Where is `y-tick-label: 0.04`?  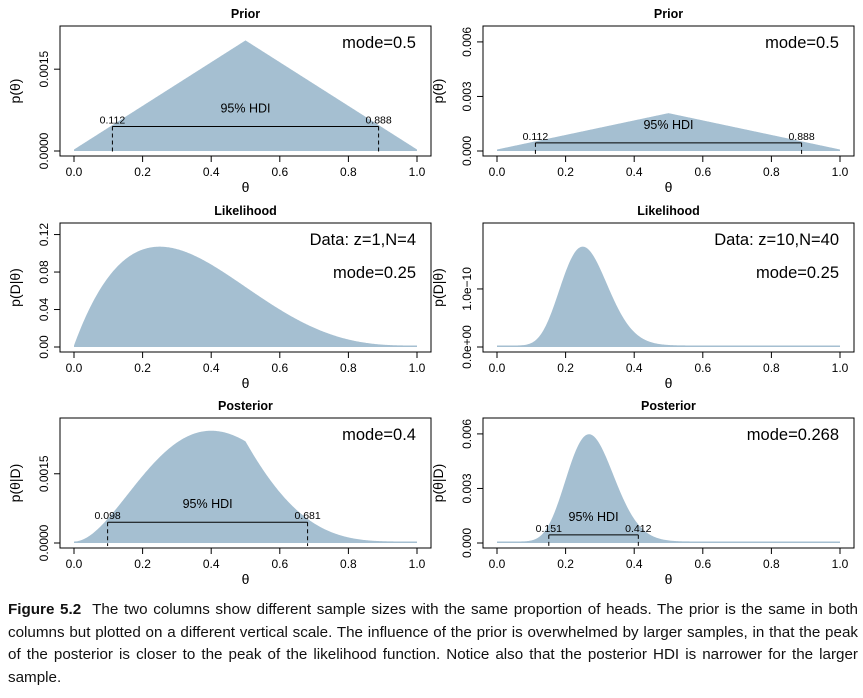 y-tick-label: 0.04 is located at coordinates (44, 310).